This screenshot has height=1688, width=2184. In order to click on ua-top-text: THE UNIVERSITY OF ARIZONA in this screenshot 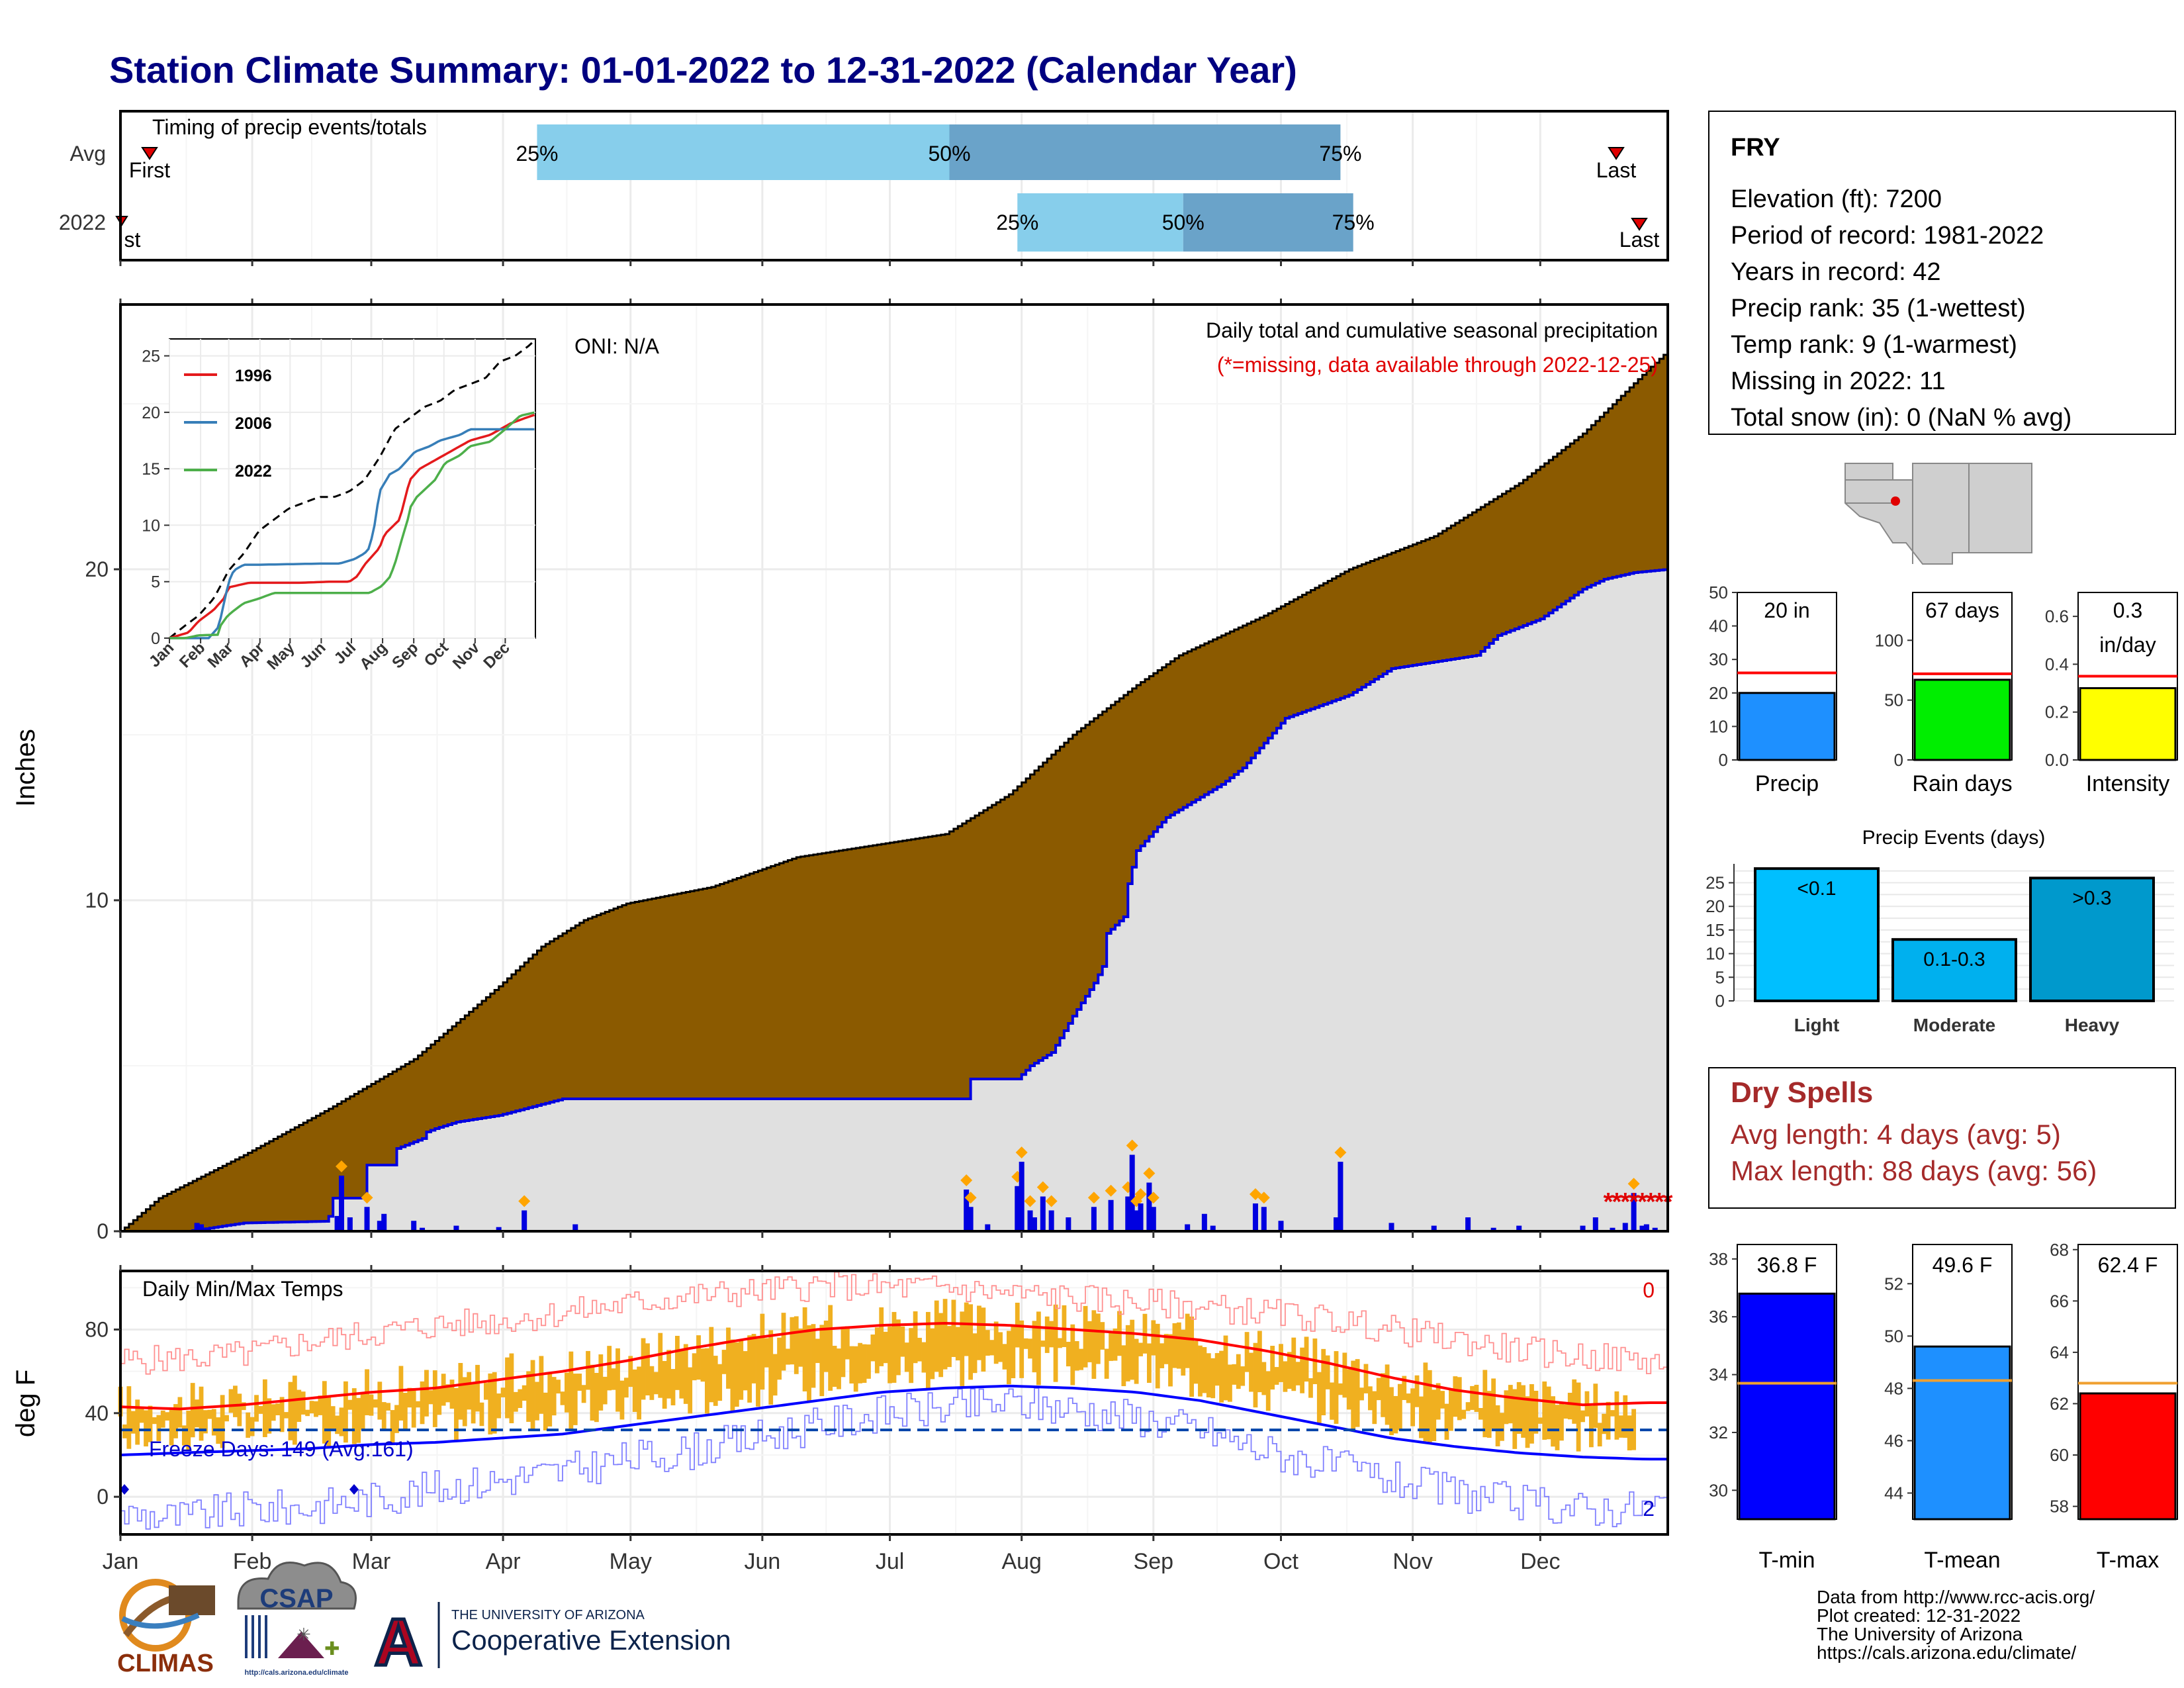, I will do `click(548, 1615)`.